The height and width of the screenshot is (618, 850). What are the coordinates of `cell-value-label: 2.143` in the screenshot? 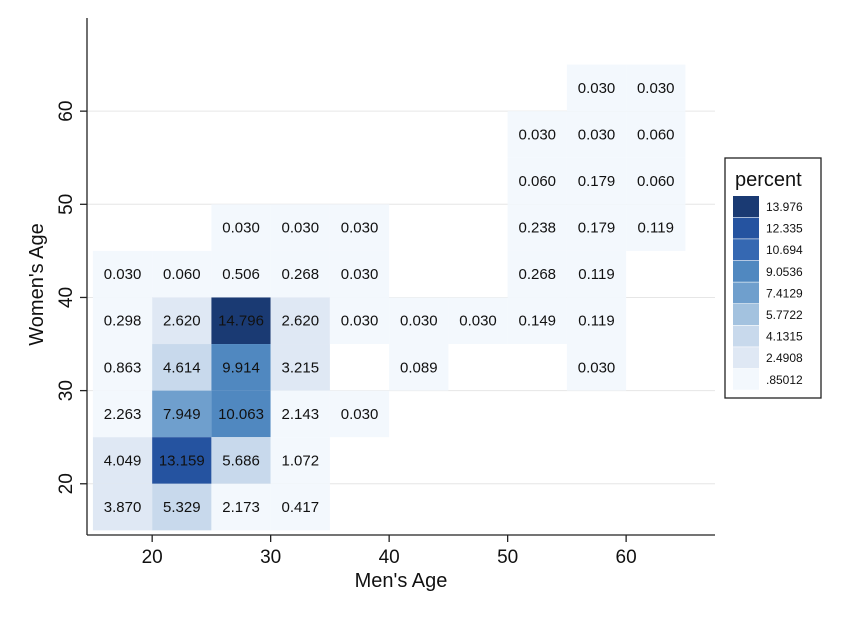 It's located at (301, 414).